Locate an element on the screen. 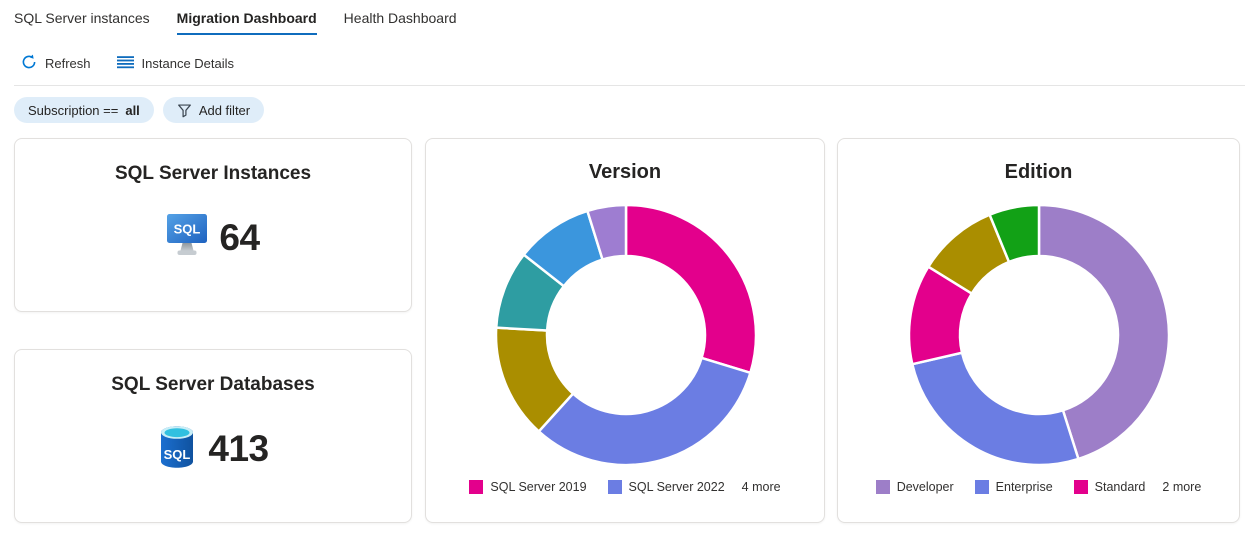 The width and height of the screenshot is (1259, 557). tab-migration-dashboard: Migration Dashboard is located at coordinates (246, 22).